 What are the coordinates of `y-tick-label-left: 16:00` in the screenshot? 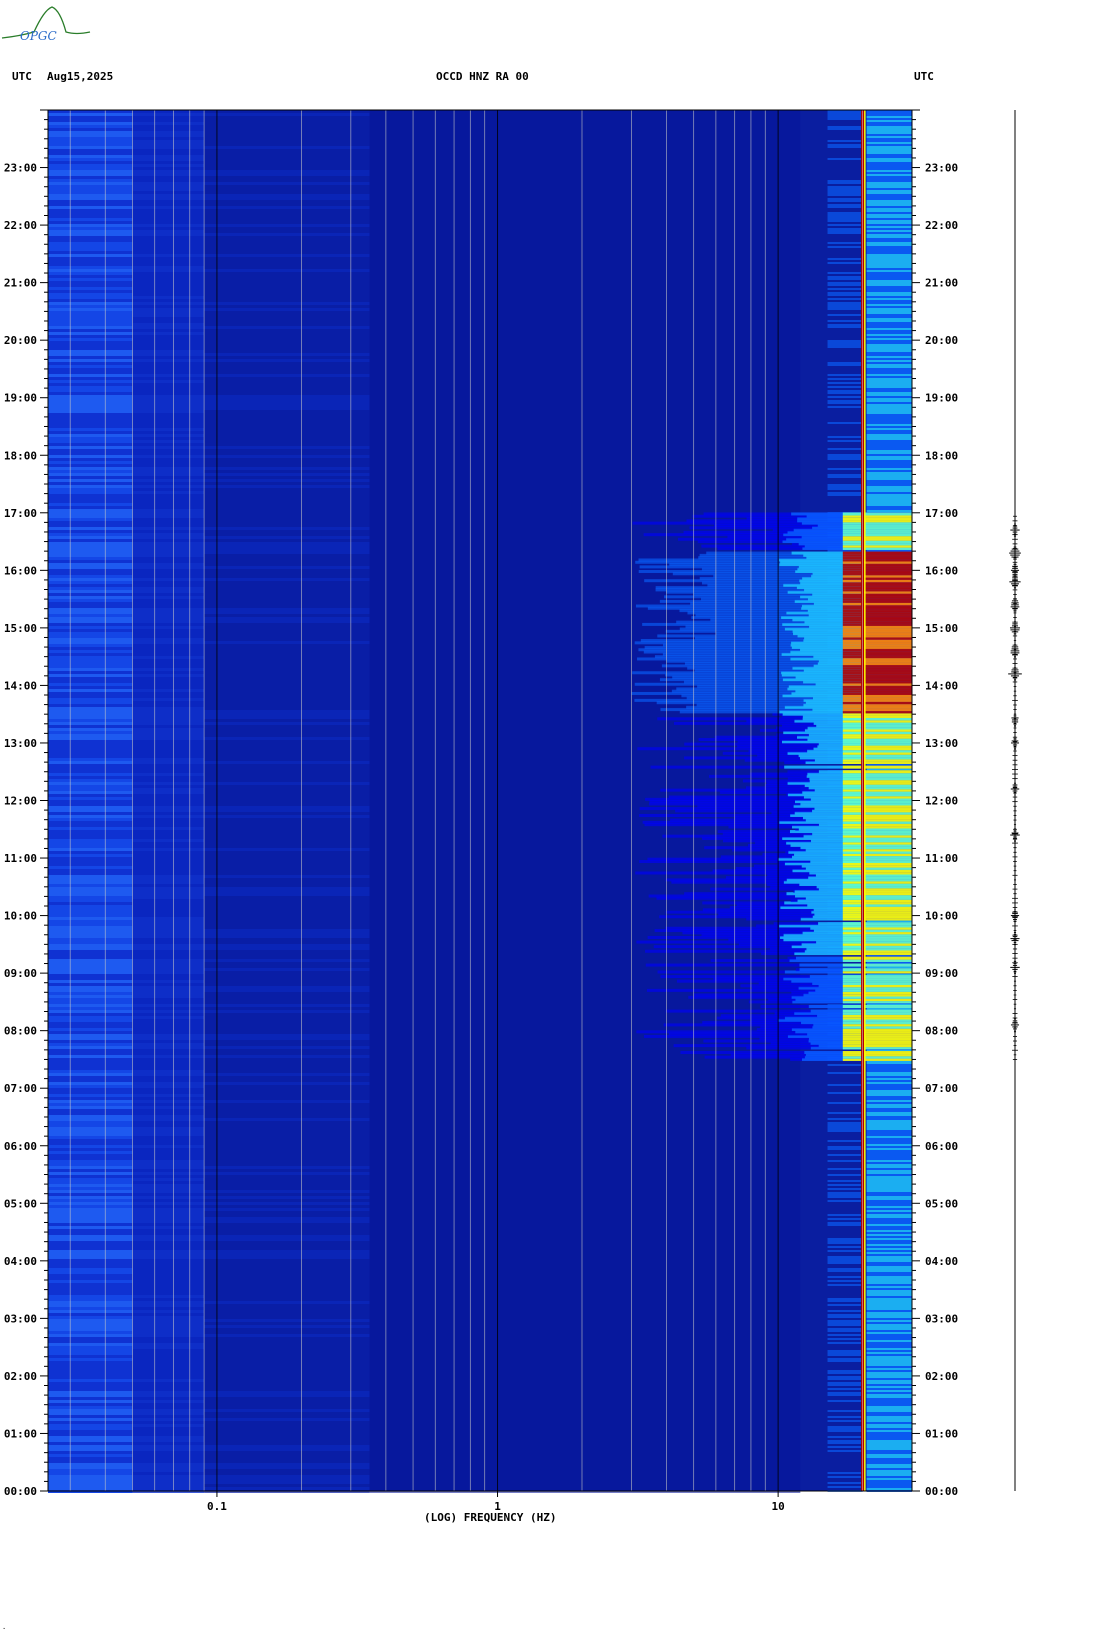 It's located at (20, 570).